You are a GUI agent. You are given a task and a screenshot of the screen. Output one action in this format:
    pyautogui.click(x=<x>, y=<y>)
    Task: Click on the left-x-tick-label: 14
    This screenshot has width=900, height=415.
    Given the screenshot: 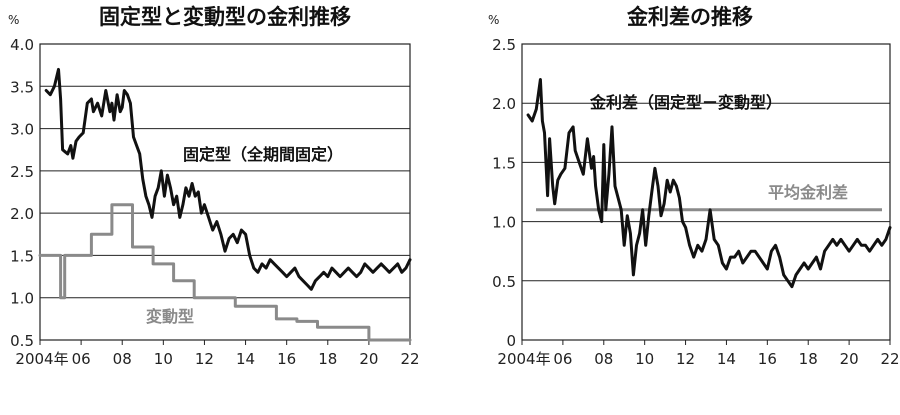 What is the action you would take?
    pyautogui.click(x=245, y=359)
    